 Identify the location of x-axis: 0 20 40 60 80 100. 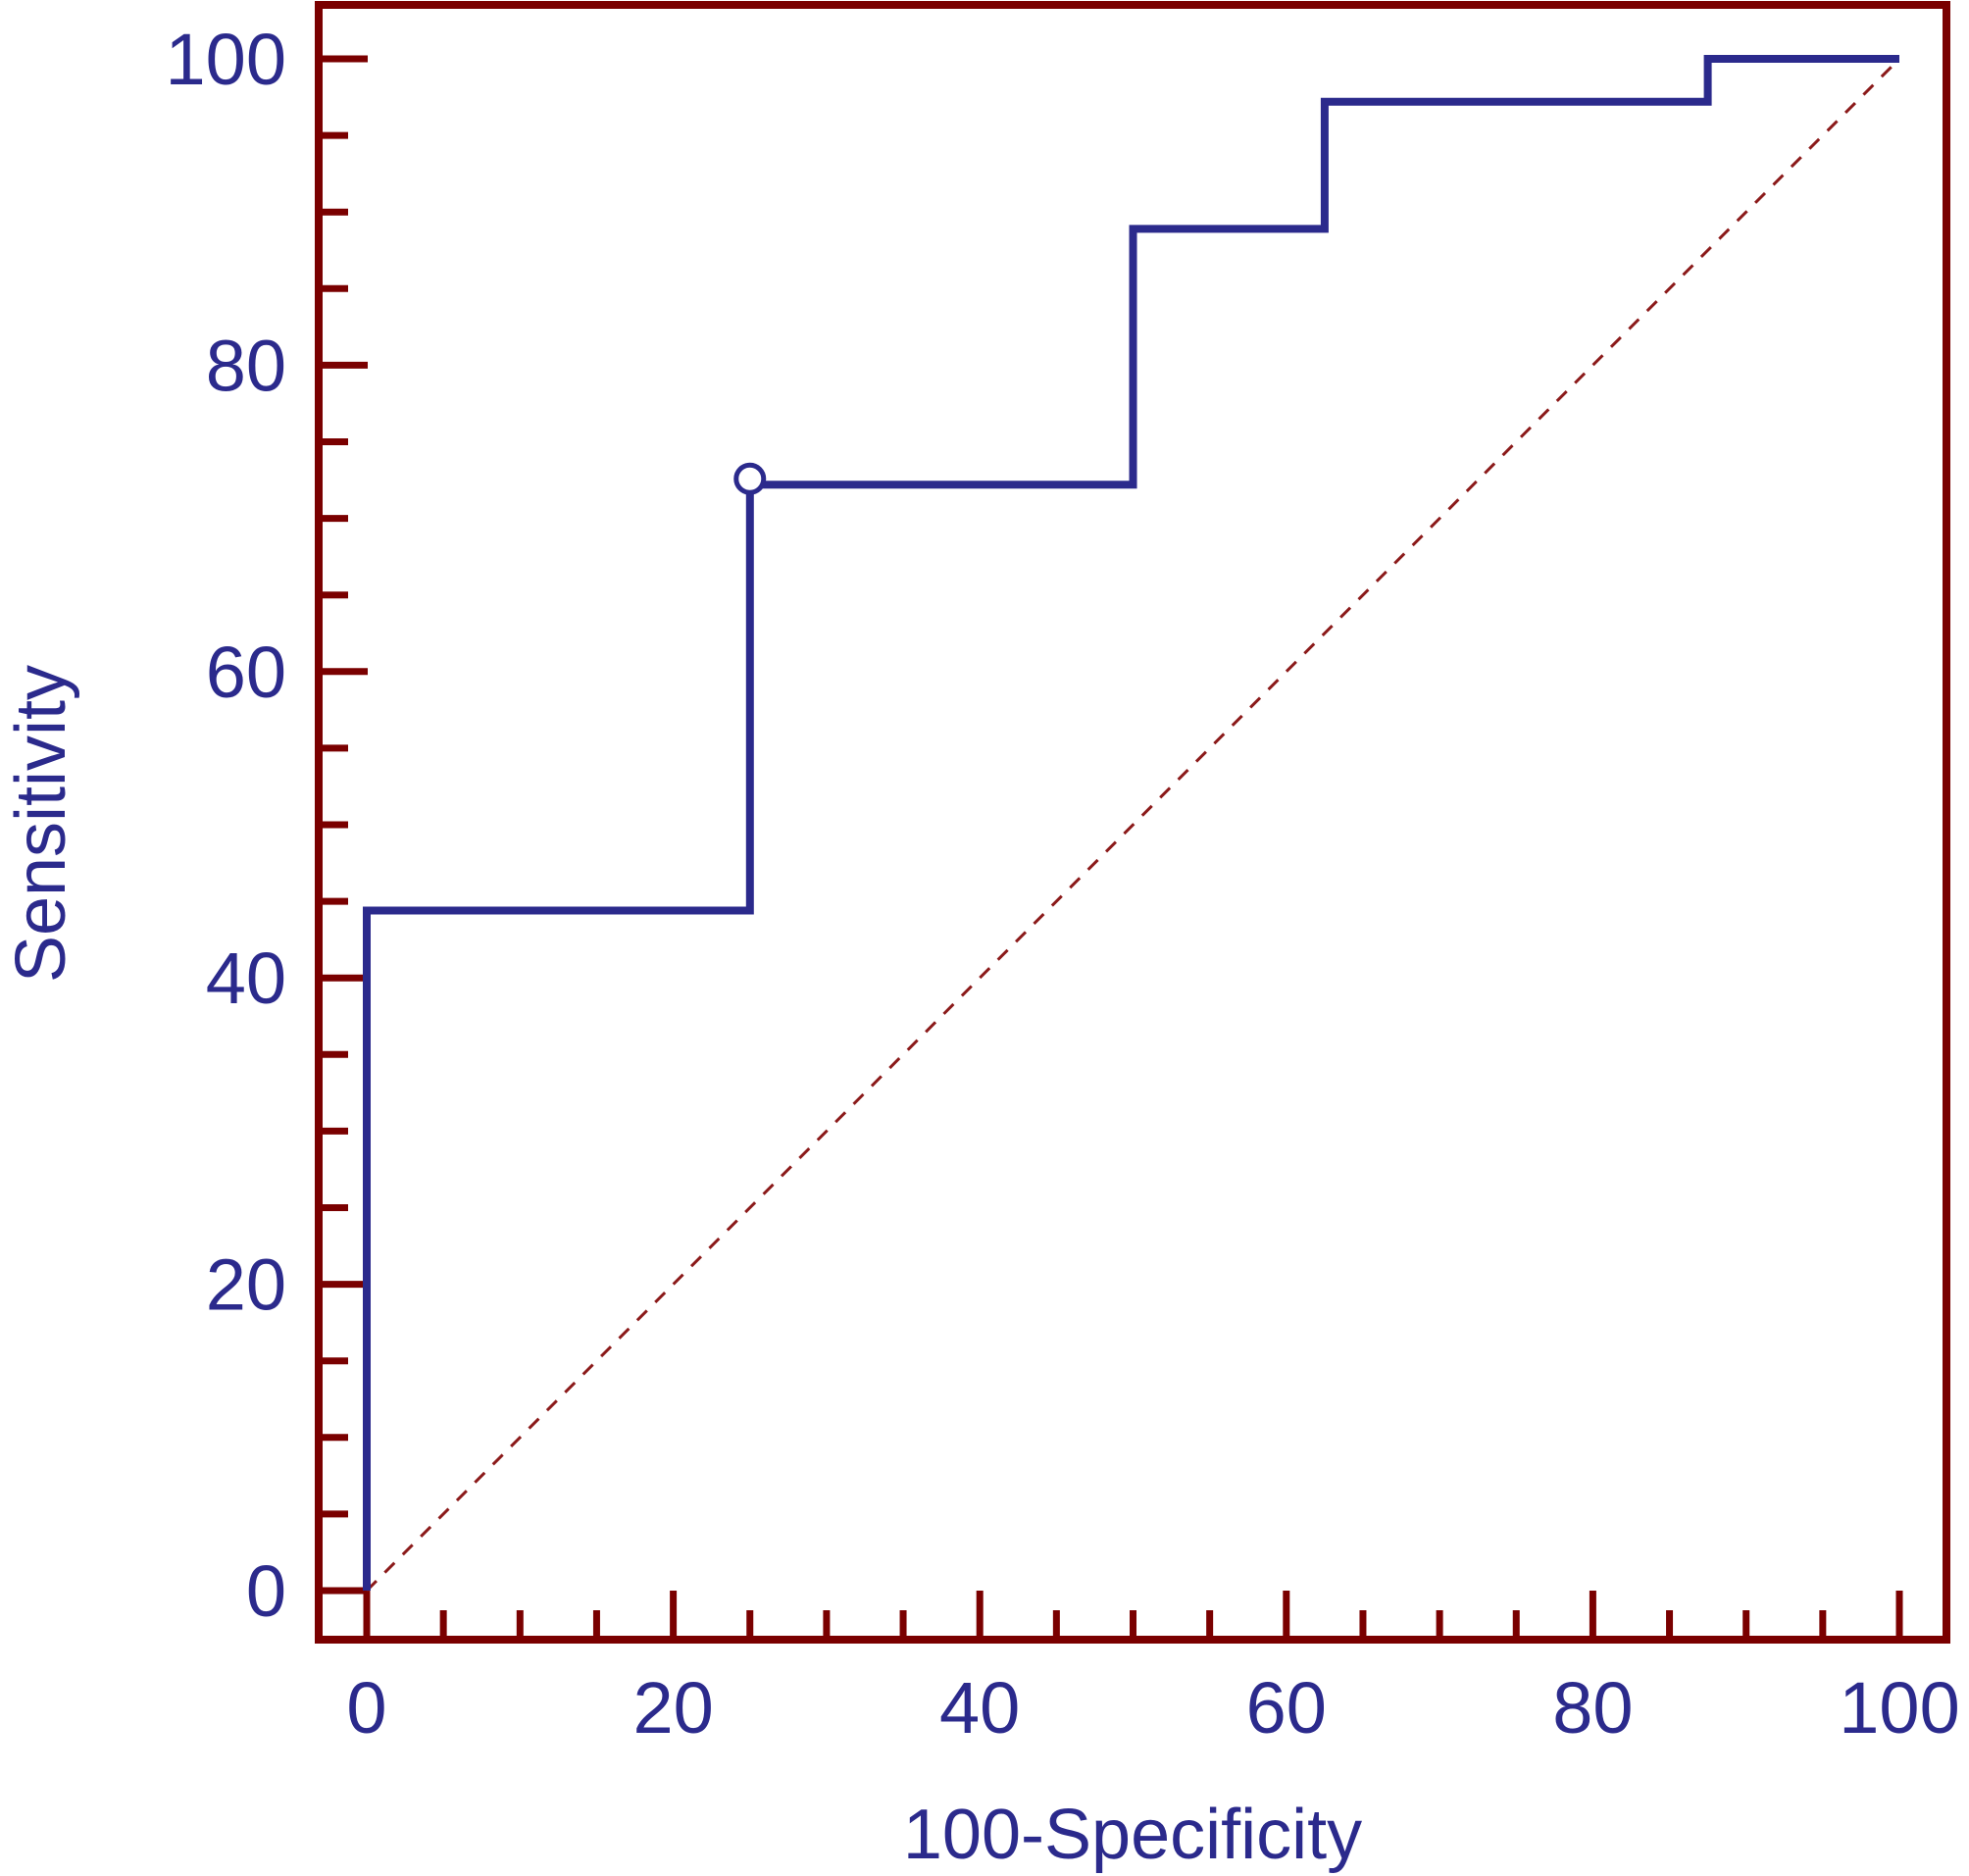
(1153, 1670).